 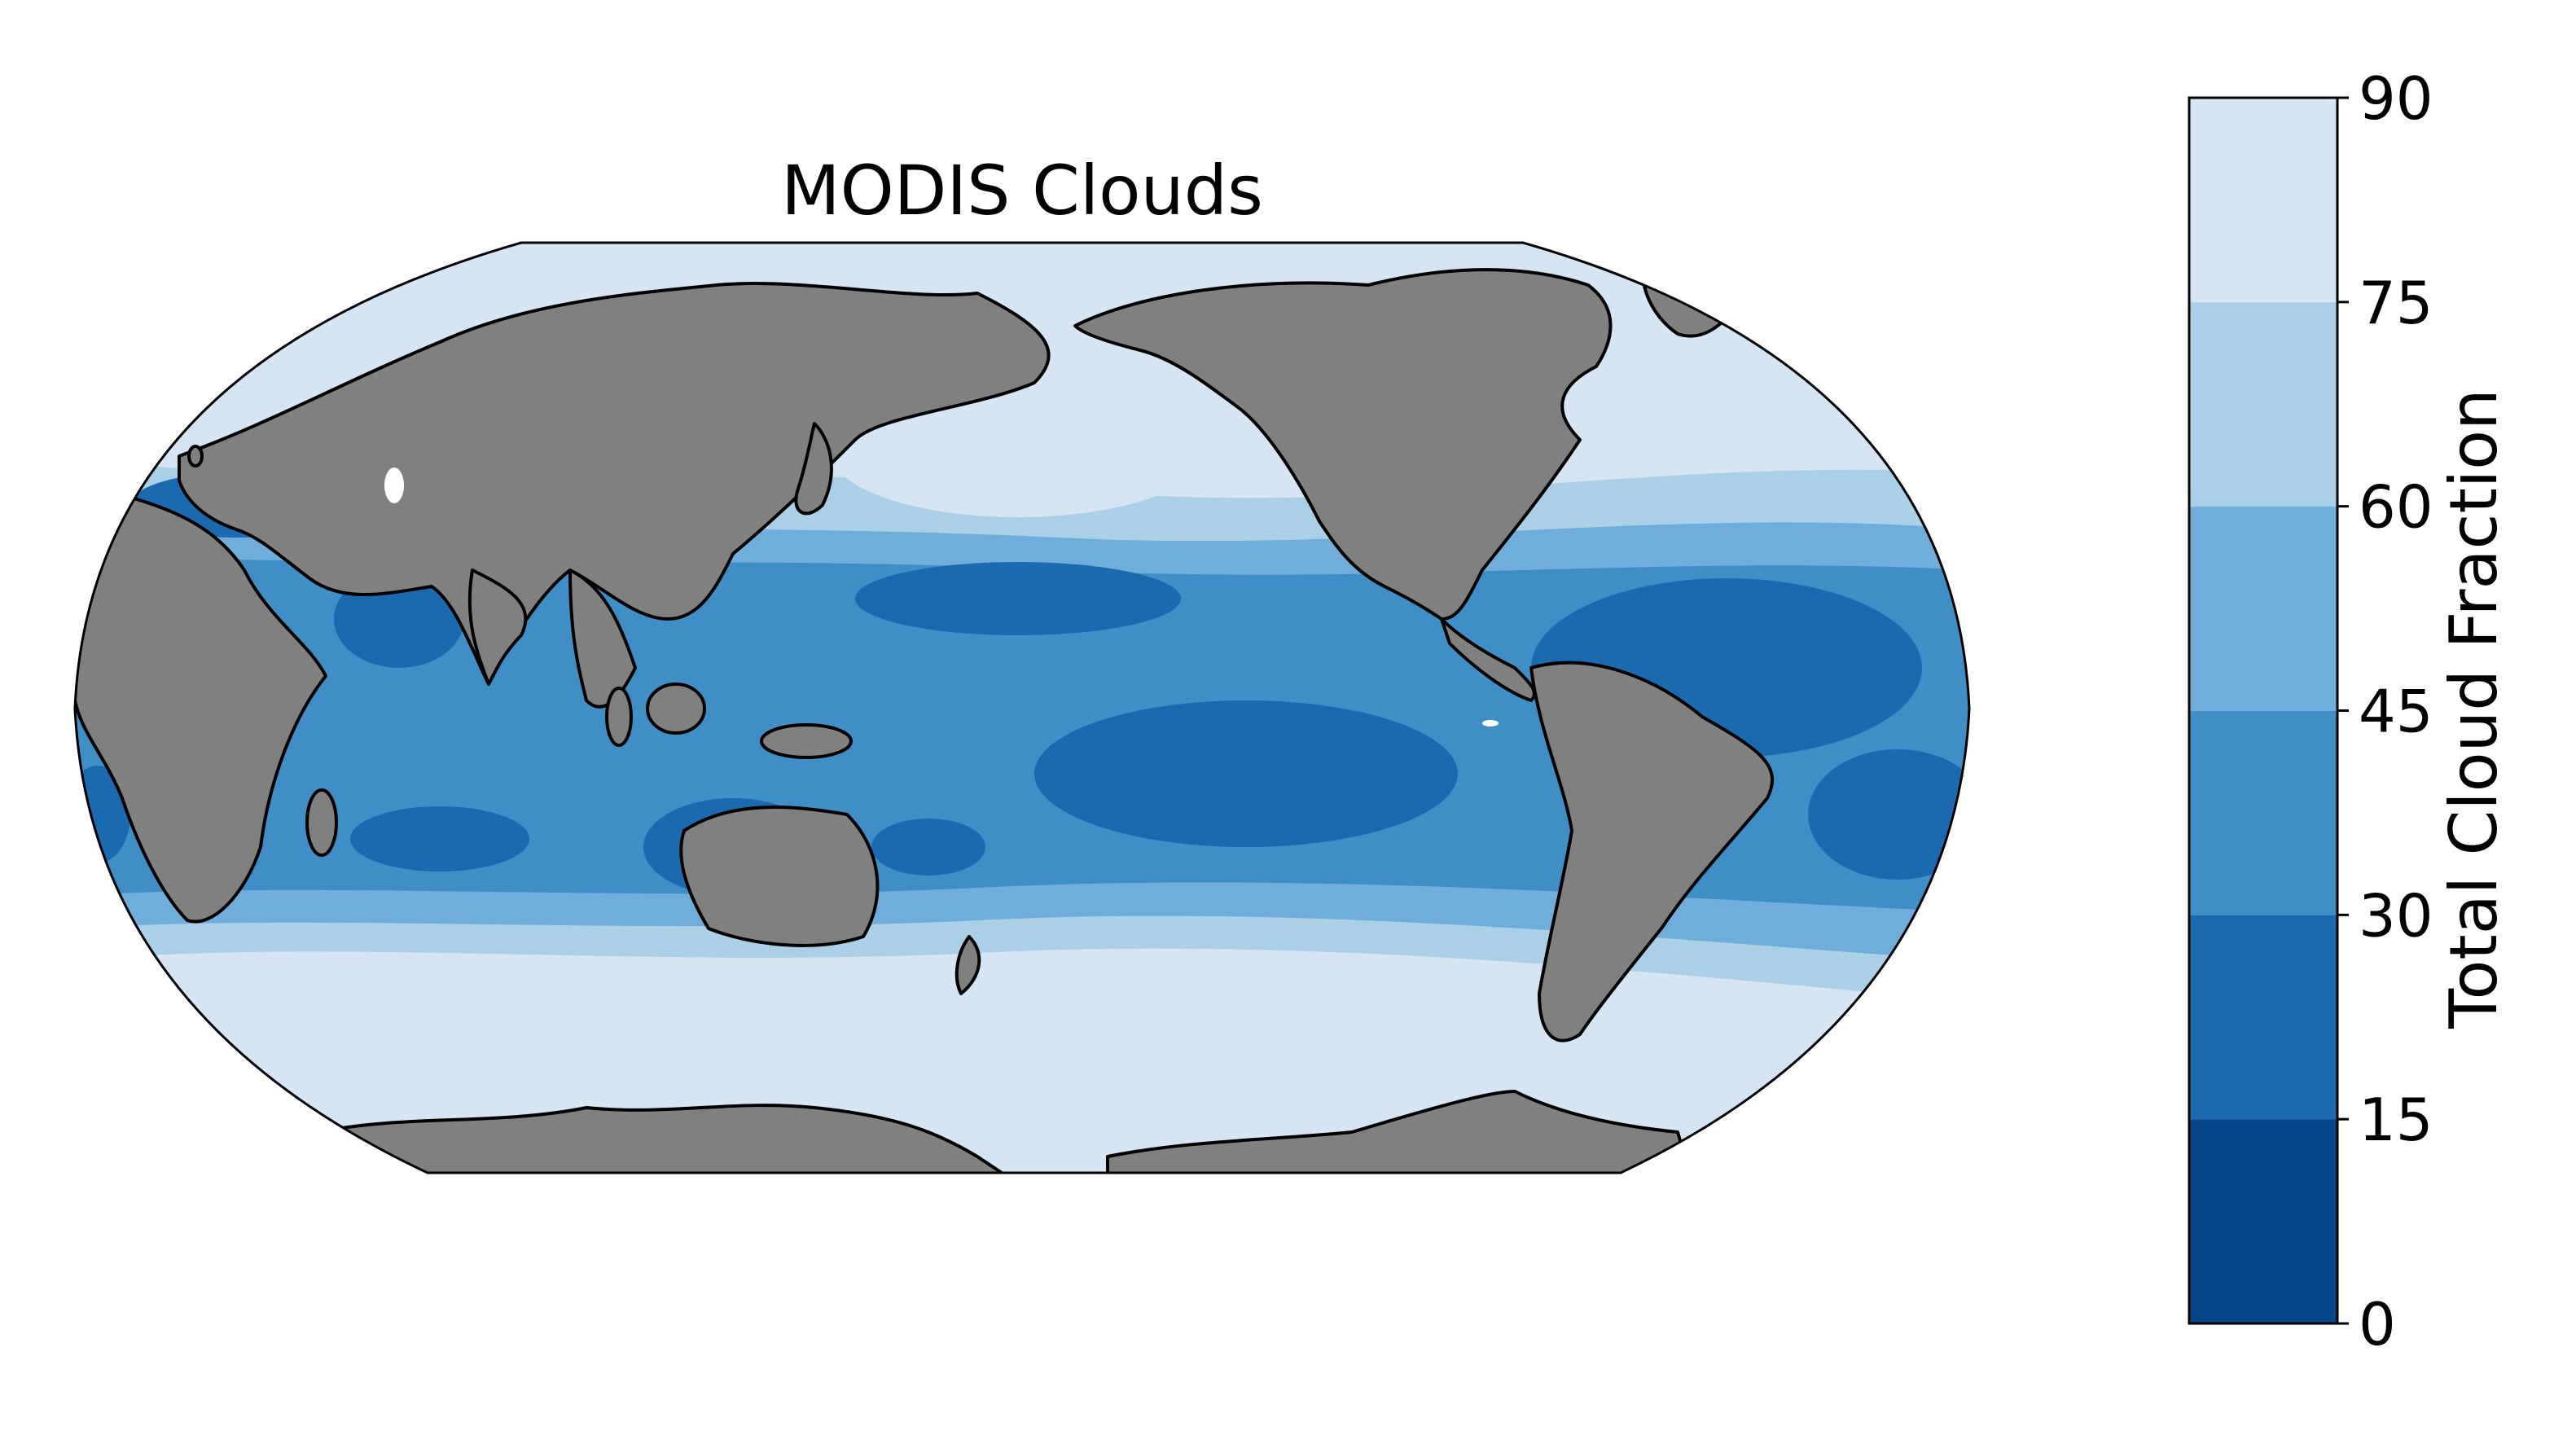 What do you see at coordinates (321, 822) in the screenshot?
I see `madagascar` at bounding box center [321, 822].